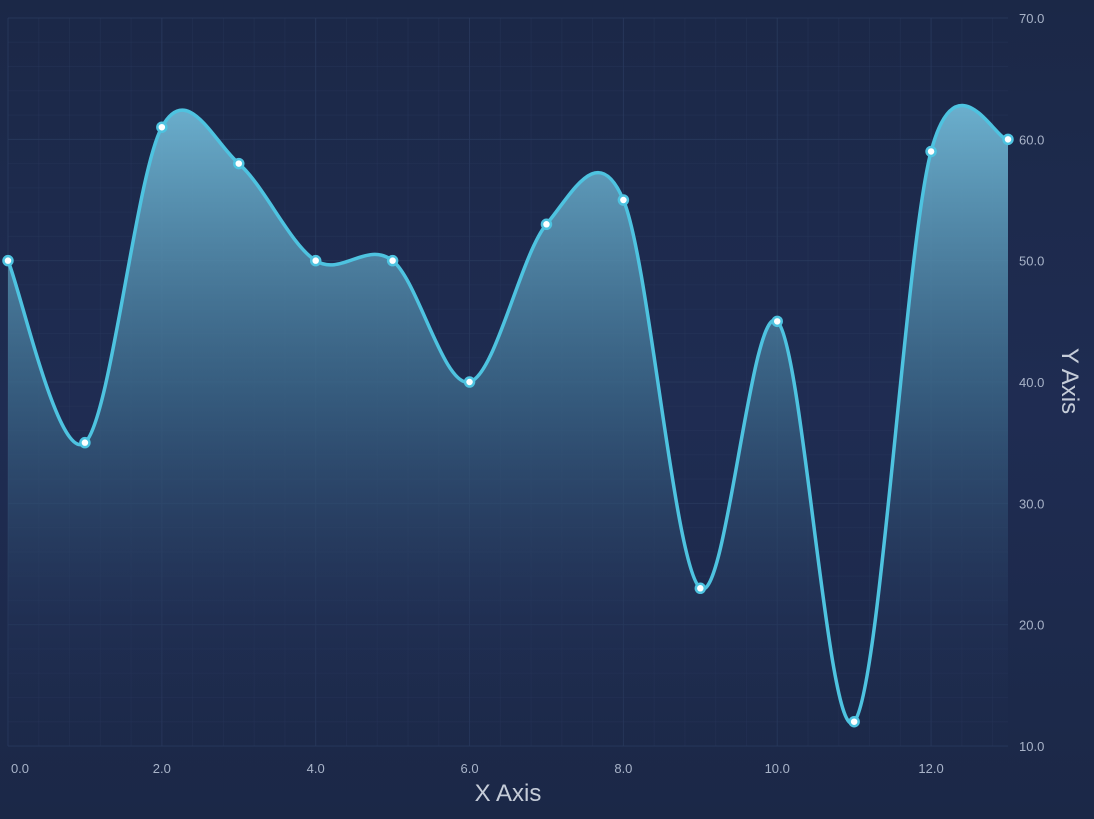 The image size is (1094, 819). What do you see at coordinates (1031, 139) in the screenshot?
I see `y-tick-label: 60.0` at bounding box center [1031, 139].